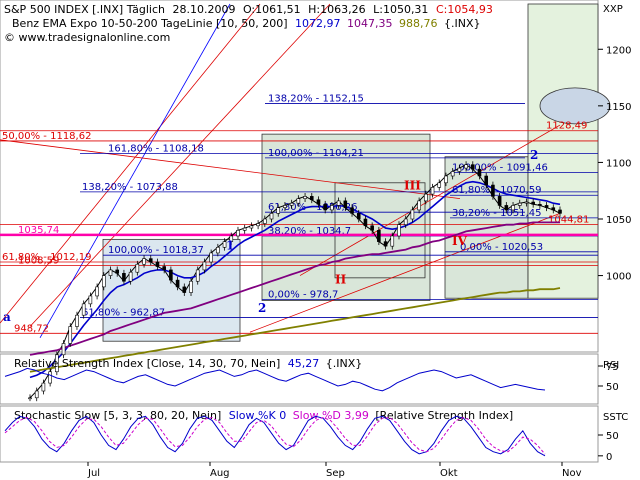 The height and width of the screenshot is (480, 640). I want to click on y-tick-label: 1000, so click(618, 277).